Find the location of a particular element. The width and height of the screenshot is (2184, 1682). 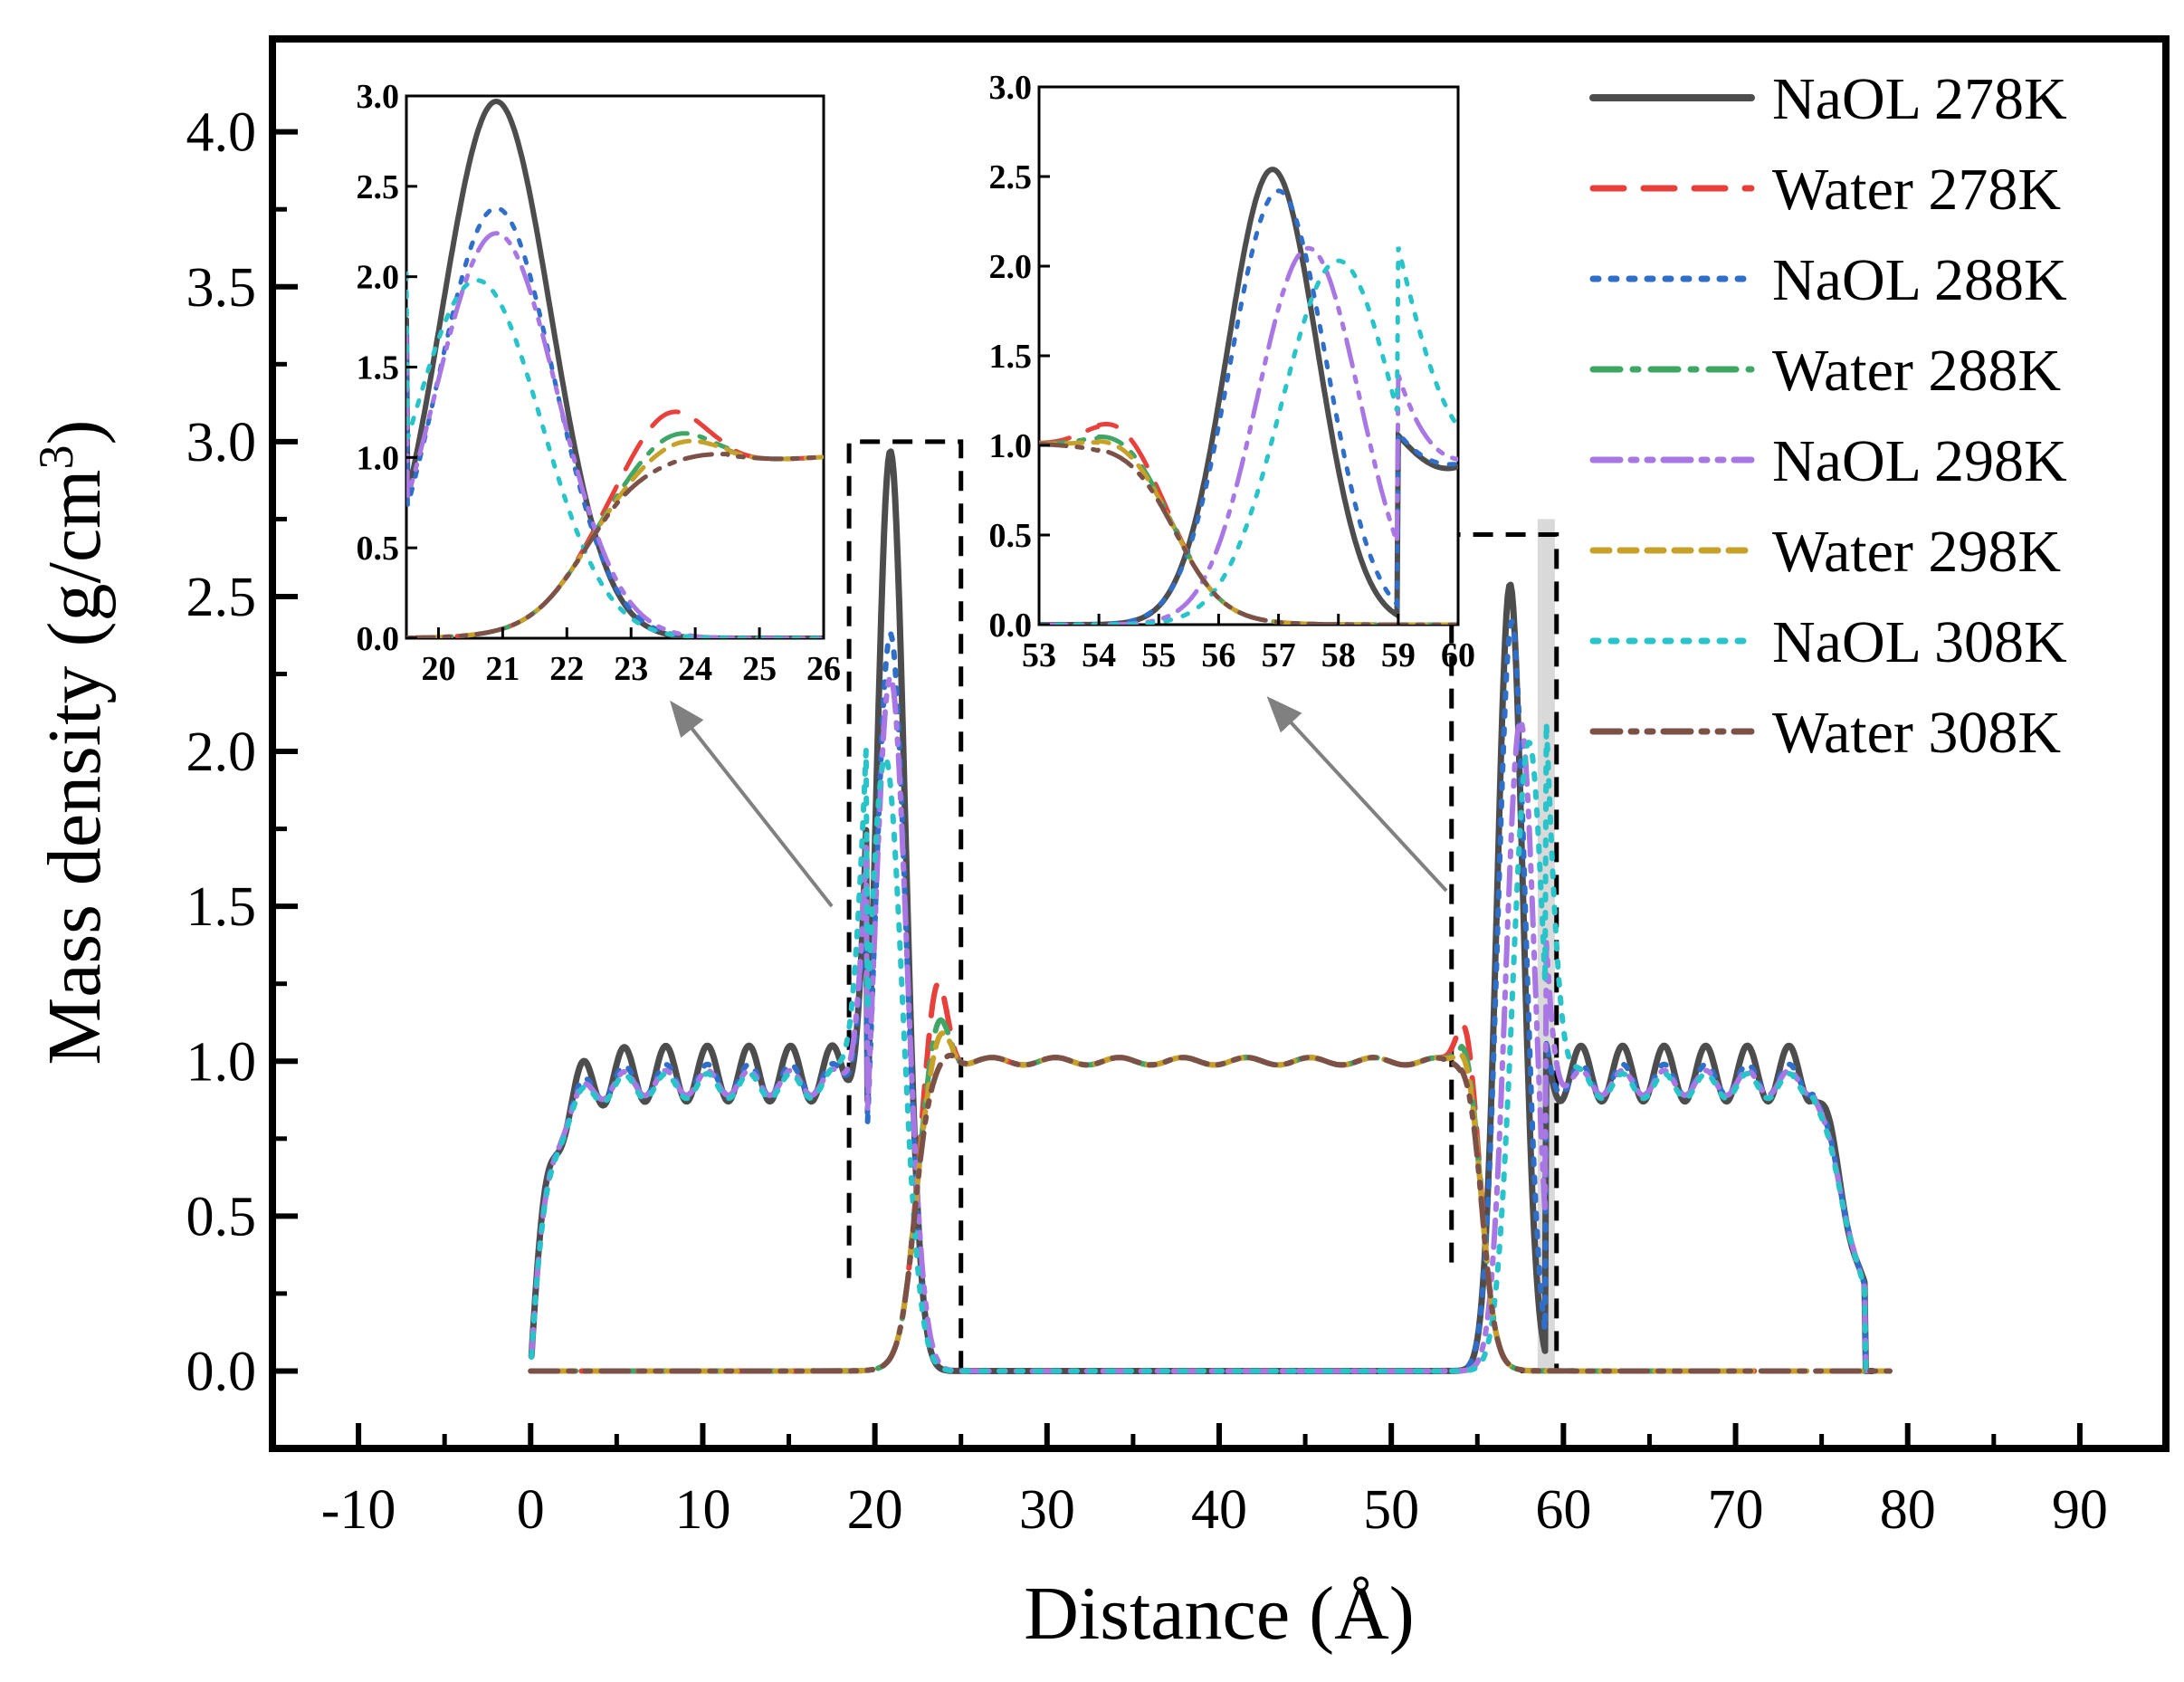

series-line-water-278k is located at coordinates (1210, 1177).